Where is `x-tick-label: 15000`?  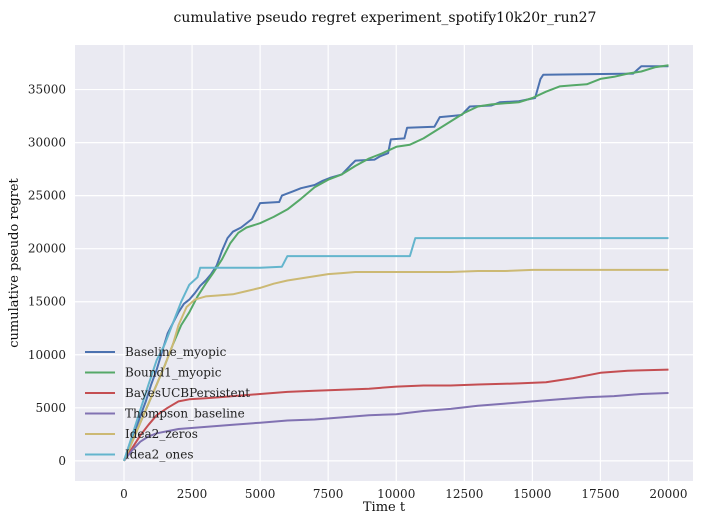 x-tick-label: 15000 is located at coordinates (532, 494).